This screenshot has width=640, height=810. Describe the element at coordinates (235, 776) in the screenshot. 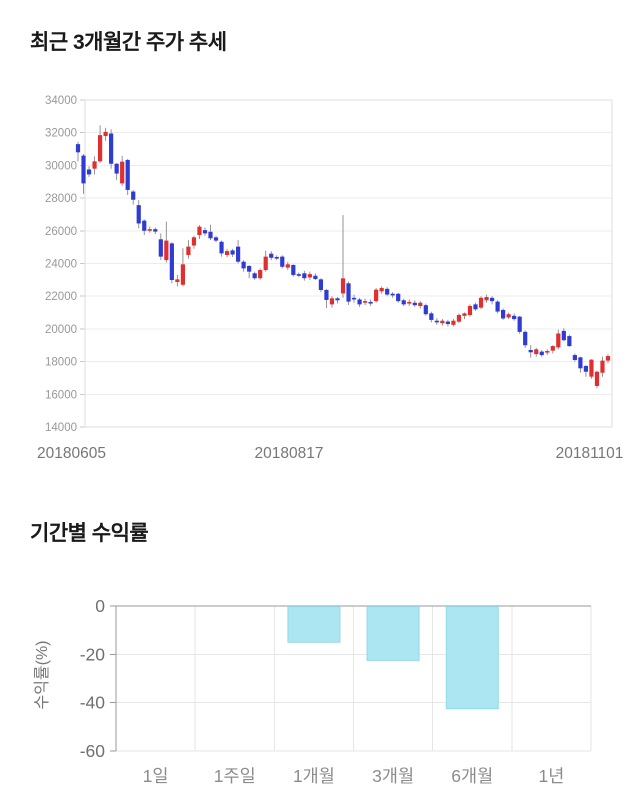

I see `svg-text: 1주일` at that location.